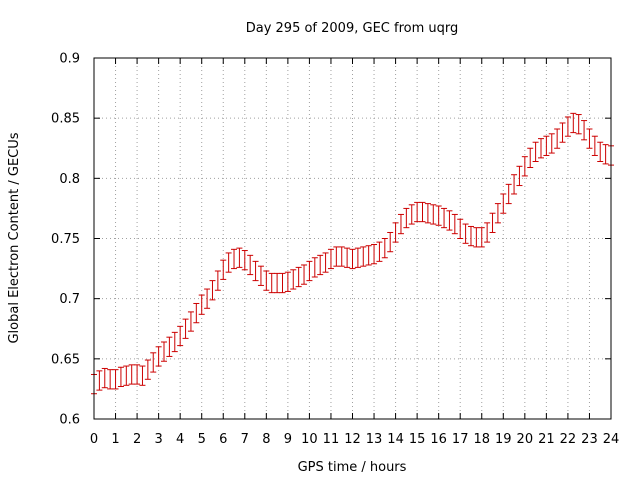 The image size is (640, 480). What do you see at coordinates (331, 439) in the screenshot?
I see `x-tick-label: 11` at bounding box center [331, 439].